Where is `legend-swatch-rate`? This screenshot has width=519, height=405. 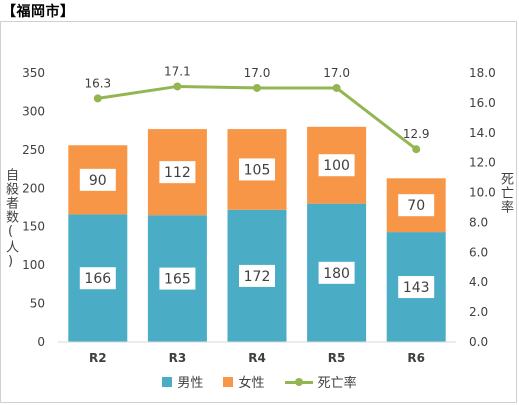 legend-swatch-rate is located at coordinates (298, 382).